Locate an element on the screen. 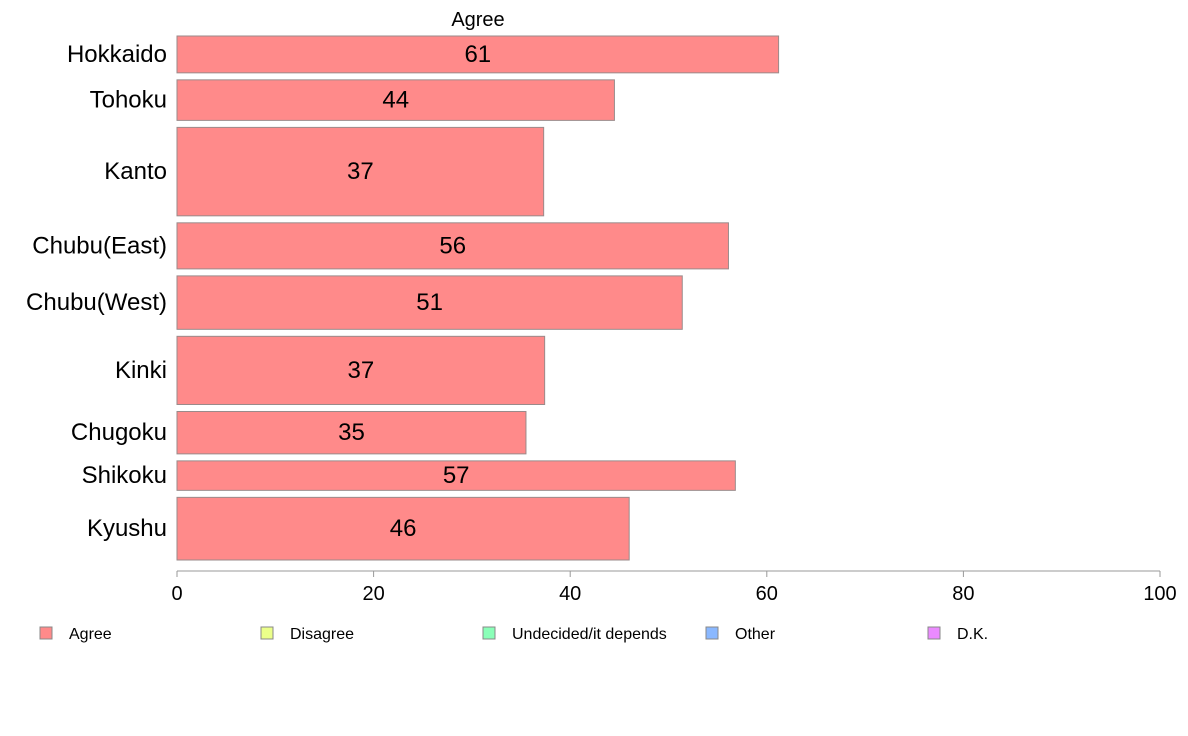 Image resolution: width=1188 pixels, height=736 pixels. bar-shikoku is located at coordinates (456, 475).